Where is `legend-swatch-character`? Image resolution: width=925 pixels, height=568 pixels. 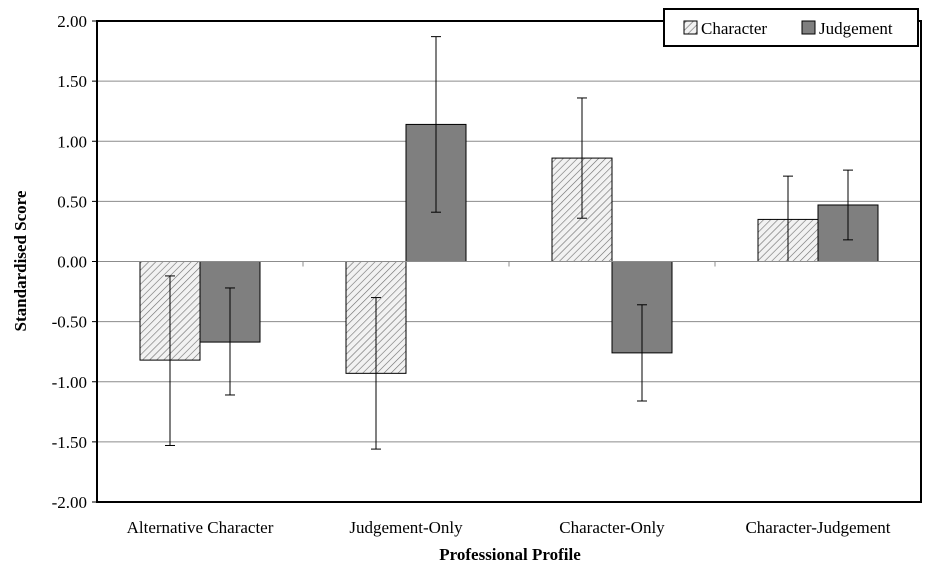
legend-swatch-character is located at coordinates (690, 27).